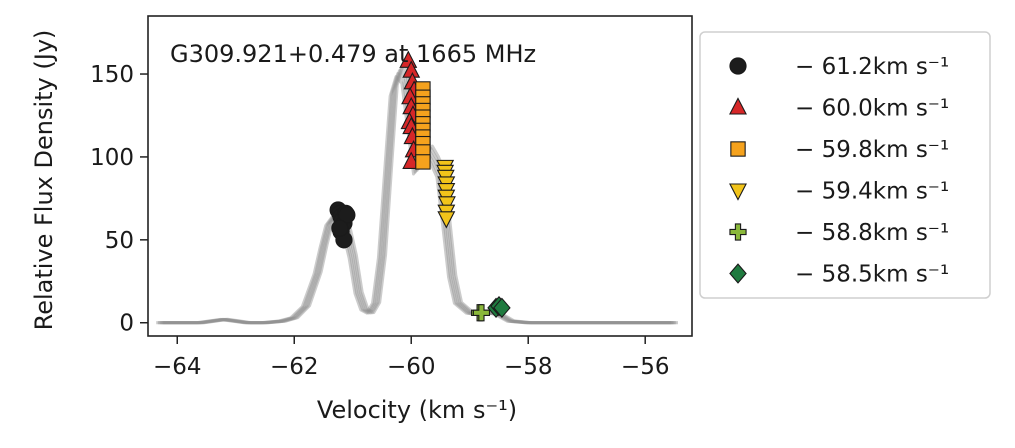  I want to click on legend-label: − 61.2km s⁻¹, so click(872, 67).